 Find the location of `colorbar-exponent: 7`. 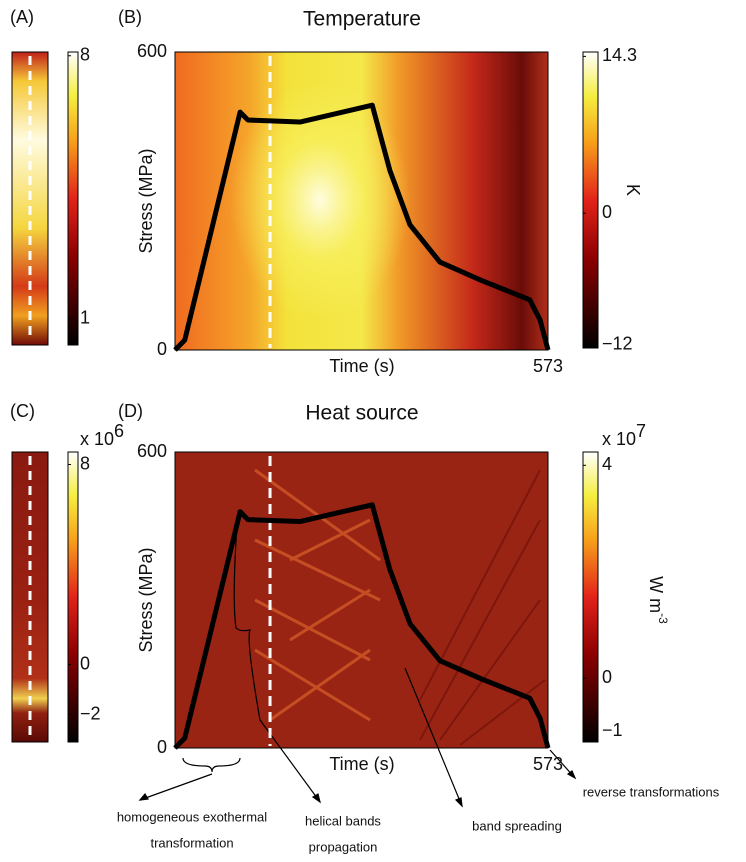

colorbar-exponent: 7 is located at coordinates (641, 431).